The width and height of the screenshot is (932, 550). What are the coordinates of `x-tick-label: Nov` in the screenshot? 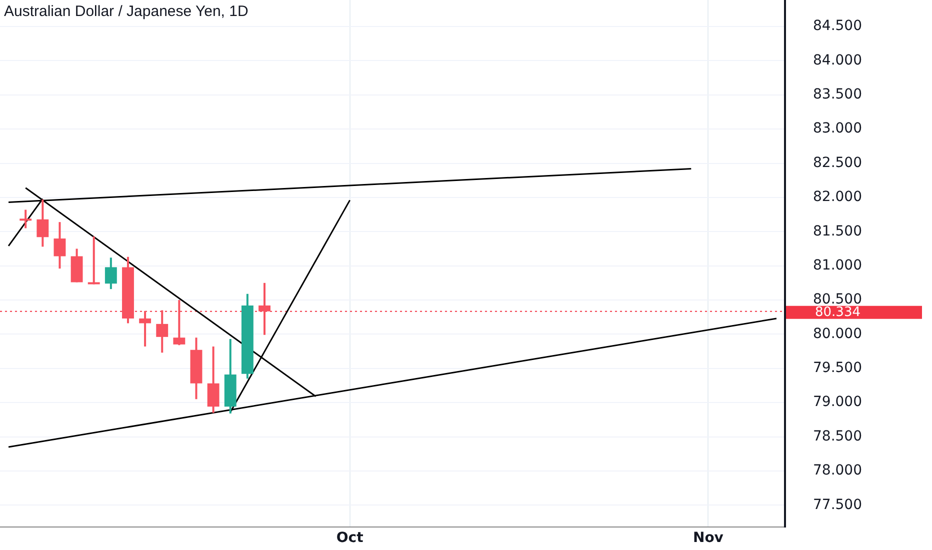 It's located at (708, 538).